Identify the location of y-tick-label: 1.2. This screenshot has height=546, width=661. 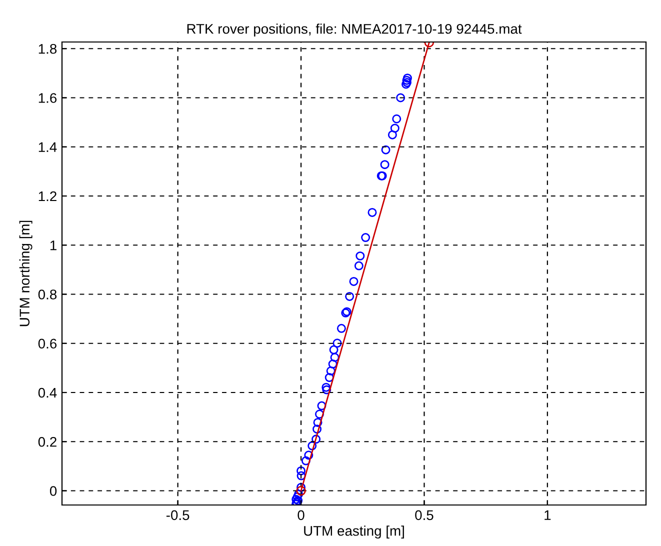
(47, 196).